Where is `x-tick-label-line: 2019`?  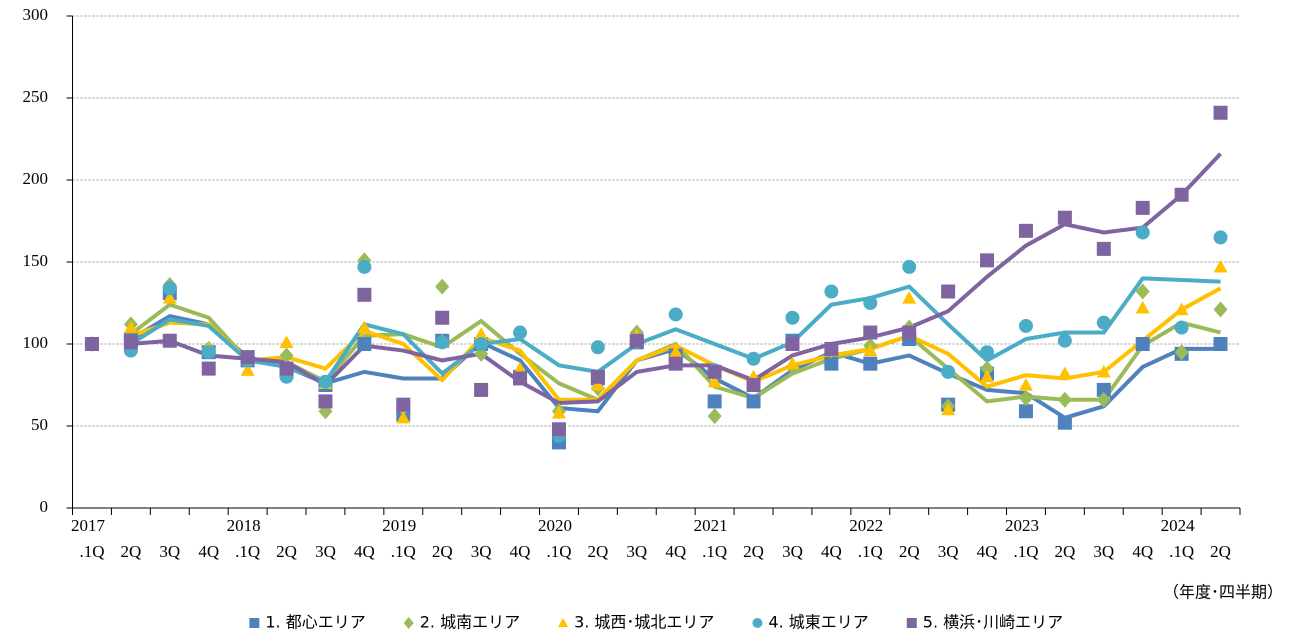
x-tick-label-line: 2019 is located at coordinates (399, 525).